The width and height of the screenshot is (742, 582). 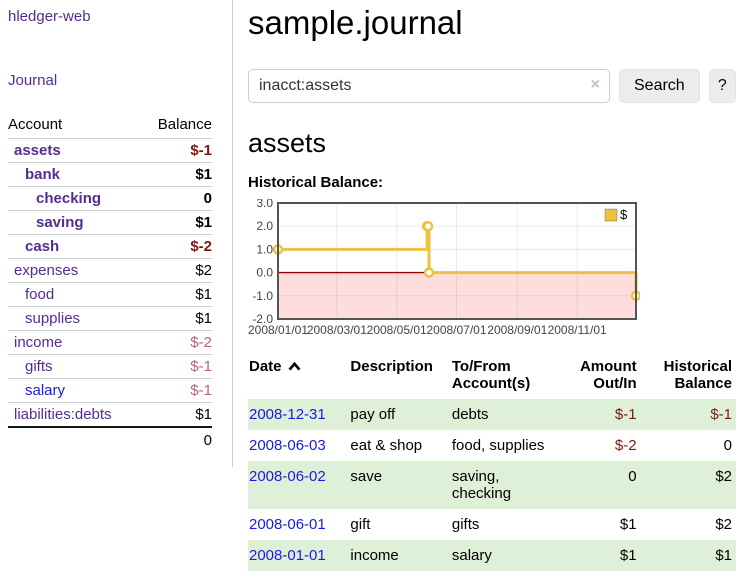 I want to click on account-link: gifts, so click(x=39, y=366).